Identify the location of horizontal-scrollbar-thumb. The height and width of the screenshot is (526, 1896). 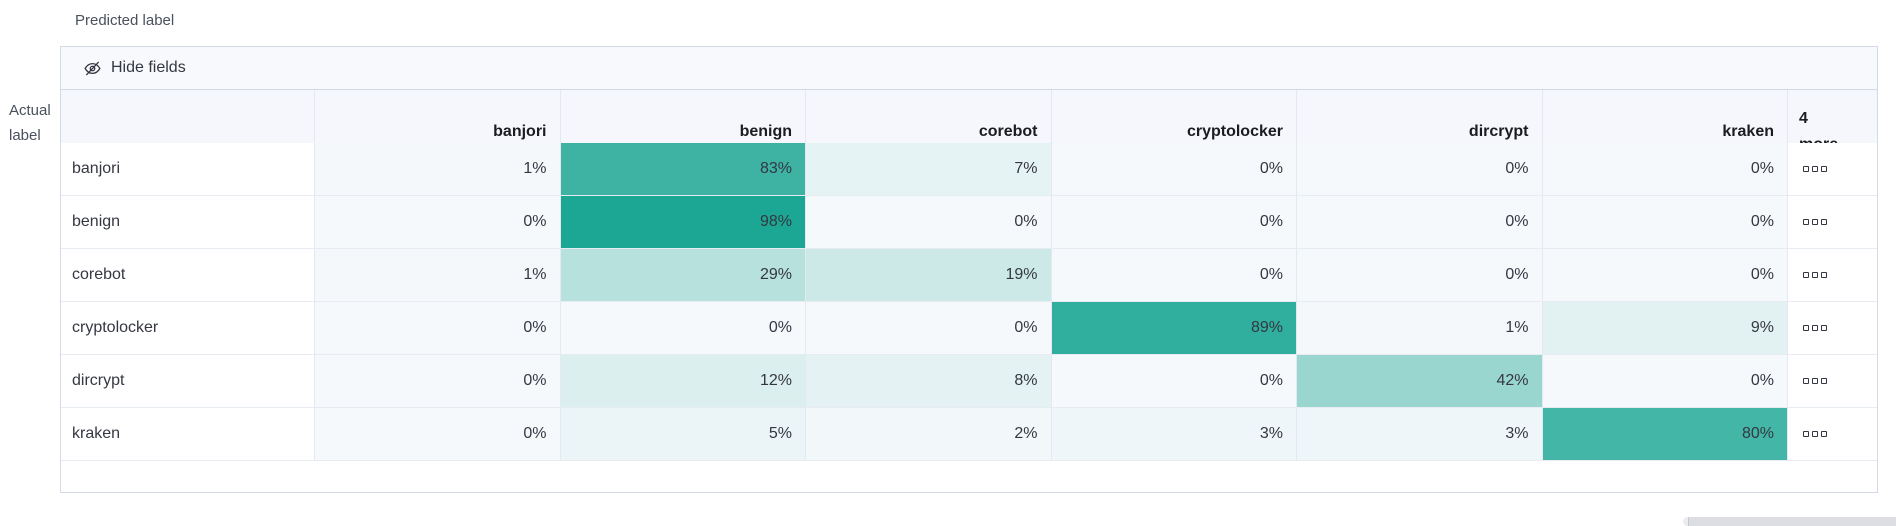
(1792, 521).